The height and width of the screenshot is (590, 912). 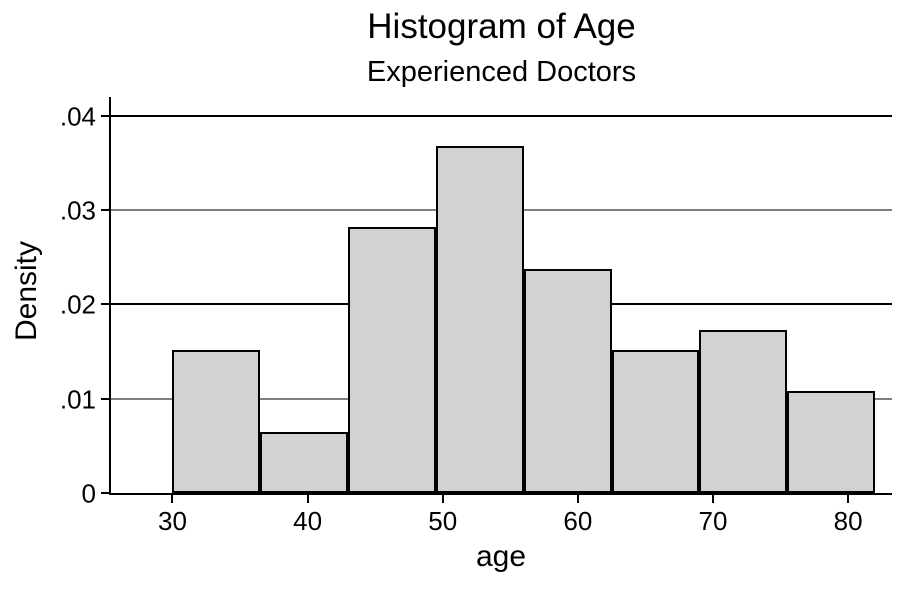 What do you see at coordinates (501, 115) in the screenshot?
I see `gridline` at bounding box center [501, 115].